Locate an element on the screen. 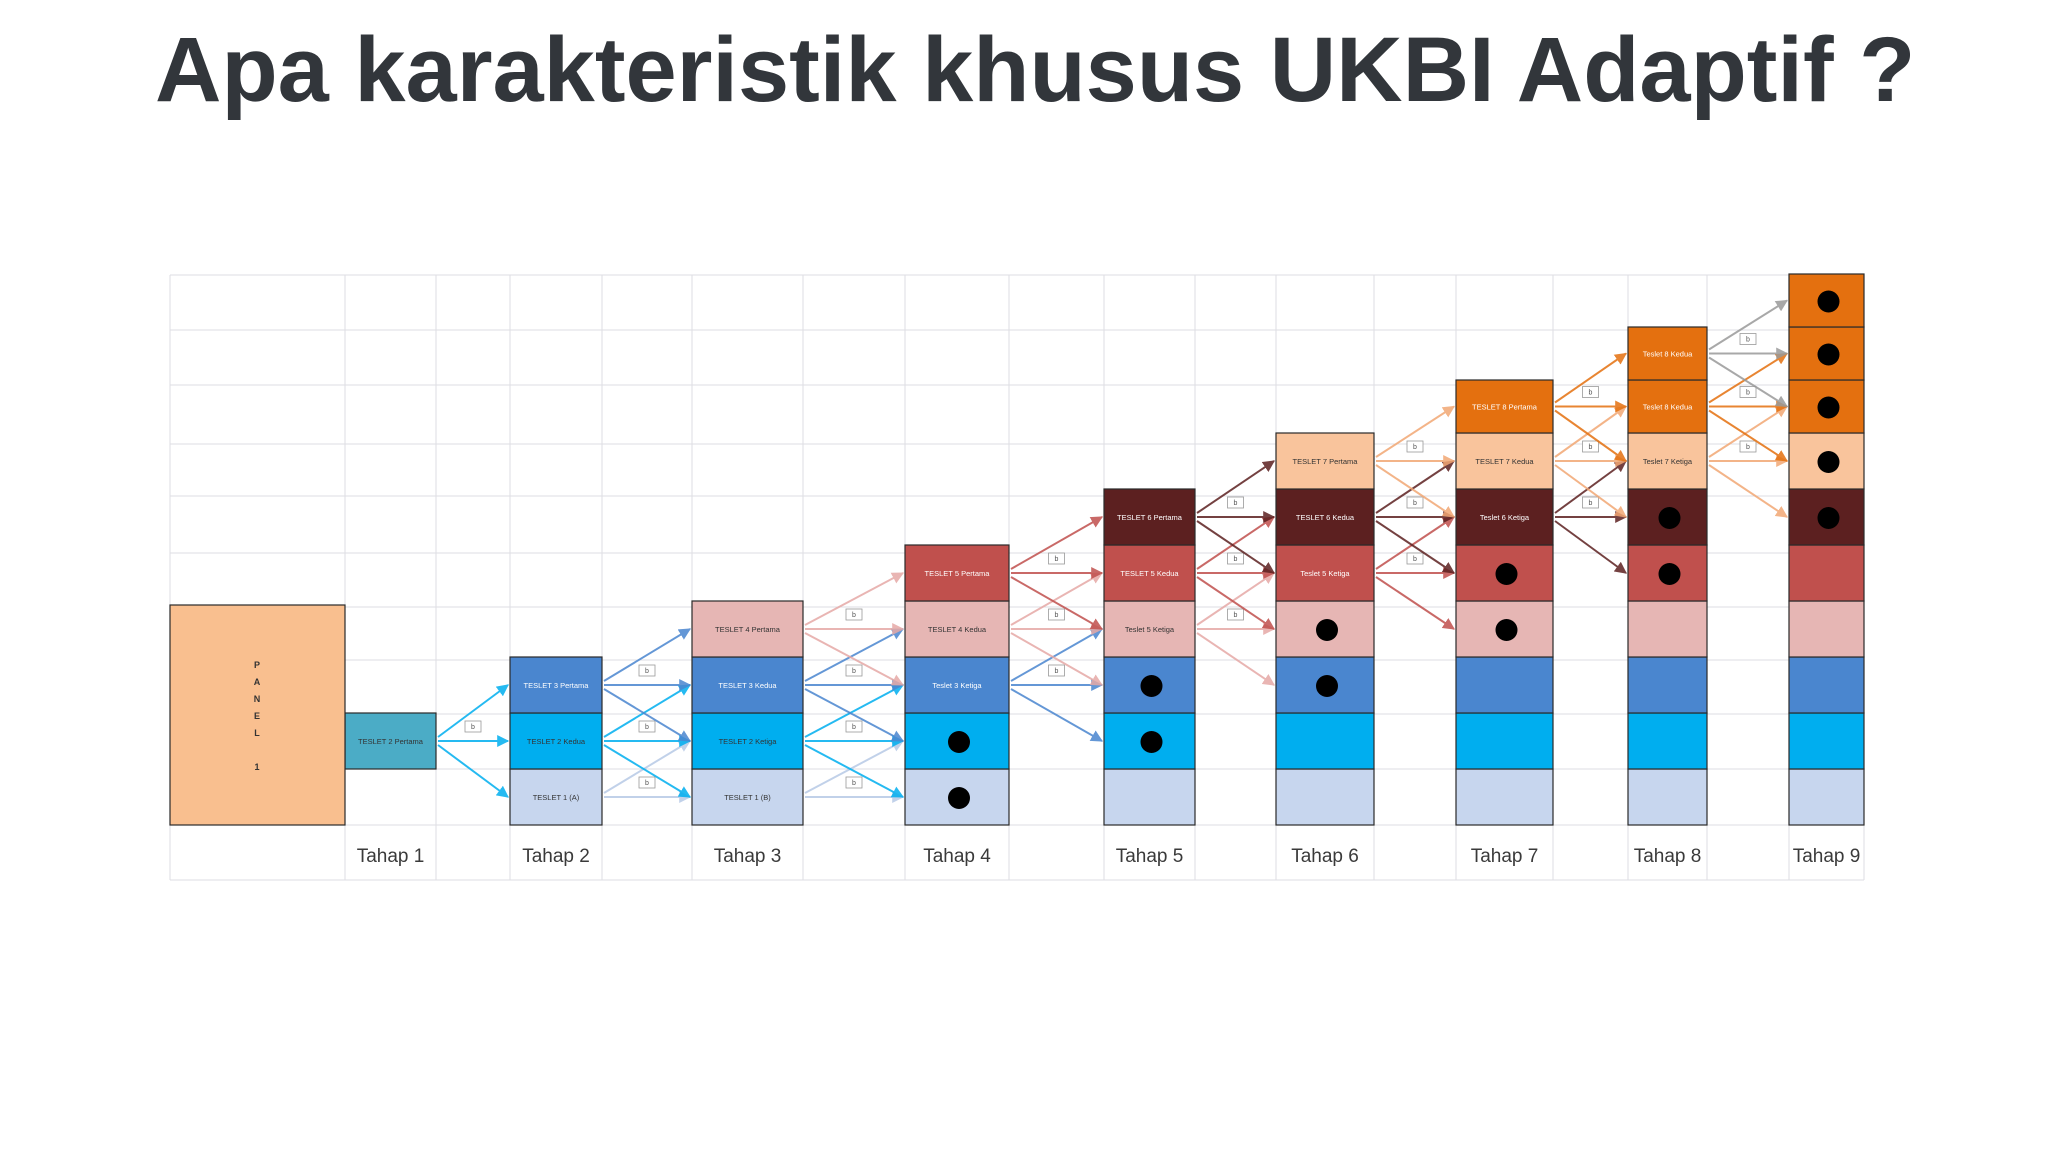 The width and height of the screenshot is (2048, 1152). testlet-box: Teslet 3 Ketiga is located at coordinates (957, 685).